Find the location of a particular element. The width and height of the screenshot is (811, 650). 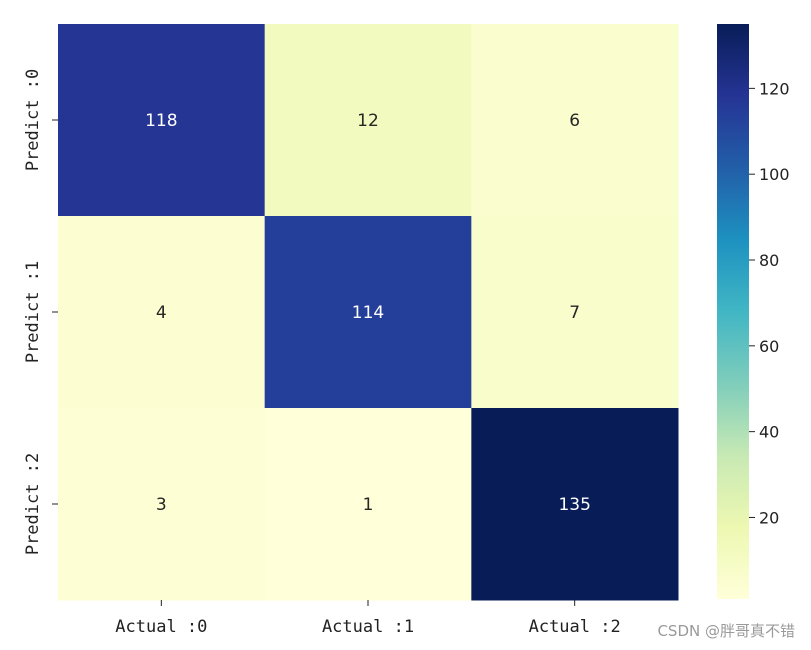

cell-value-label: 1 is located at coordinates (368, 505).